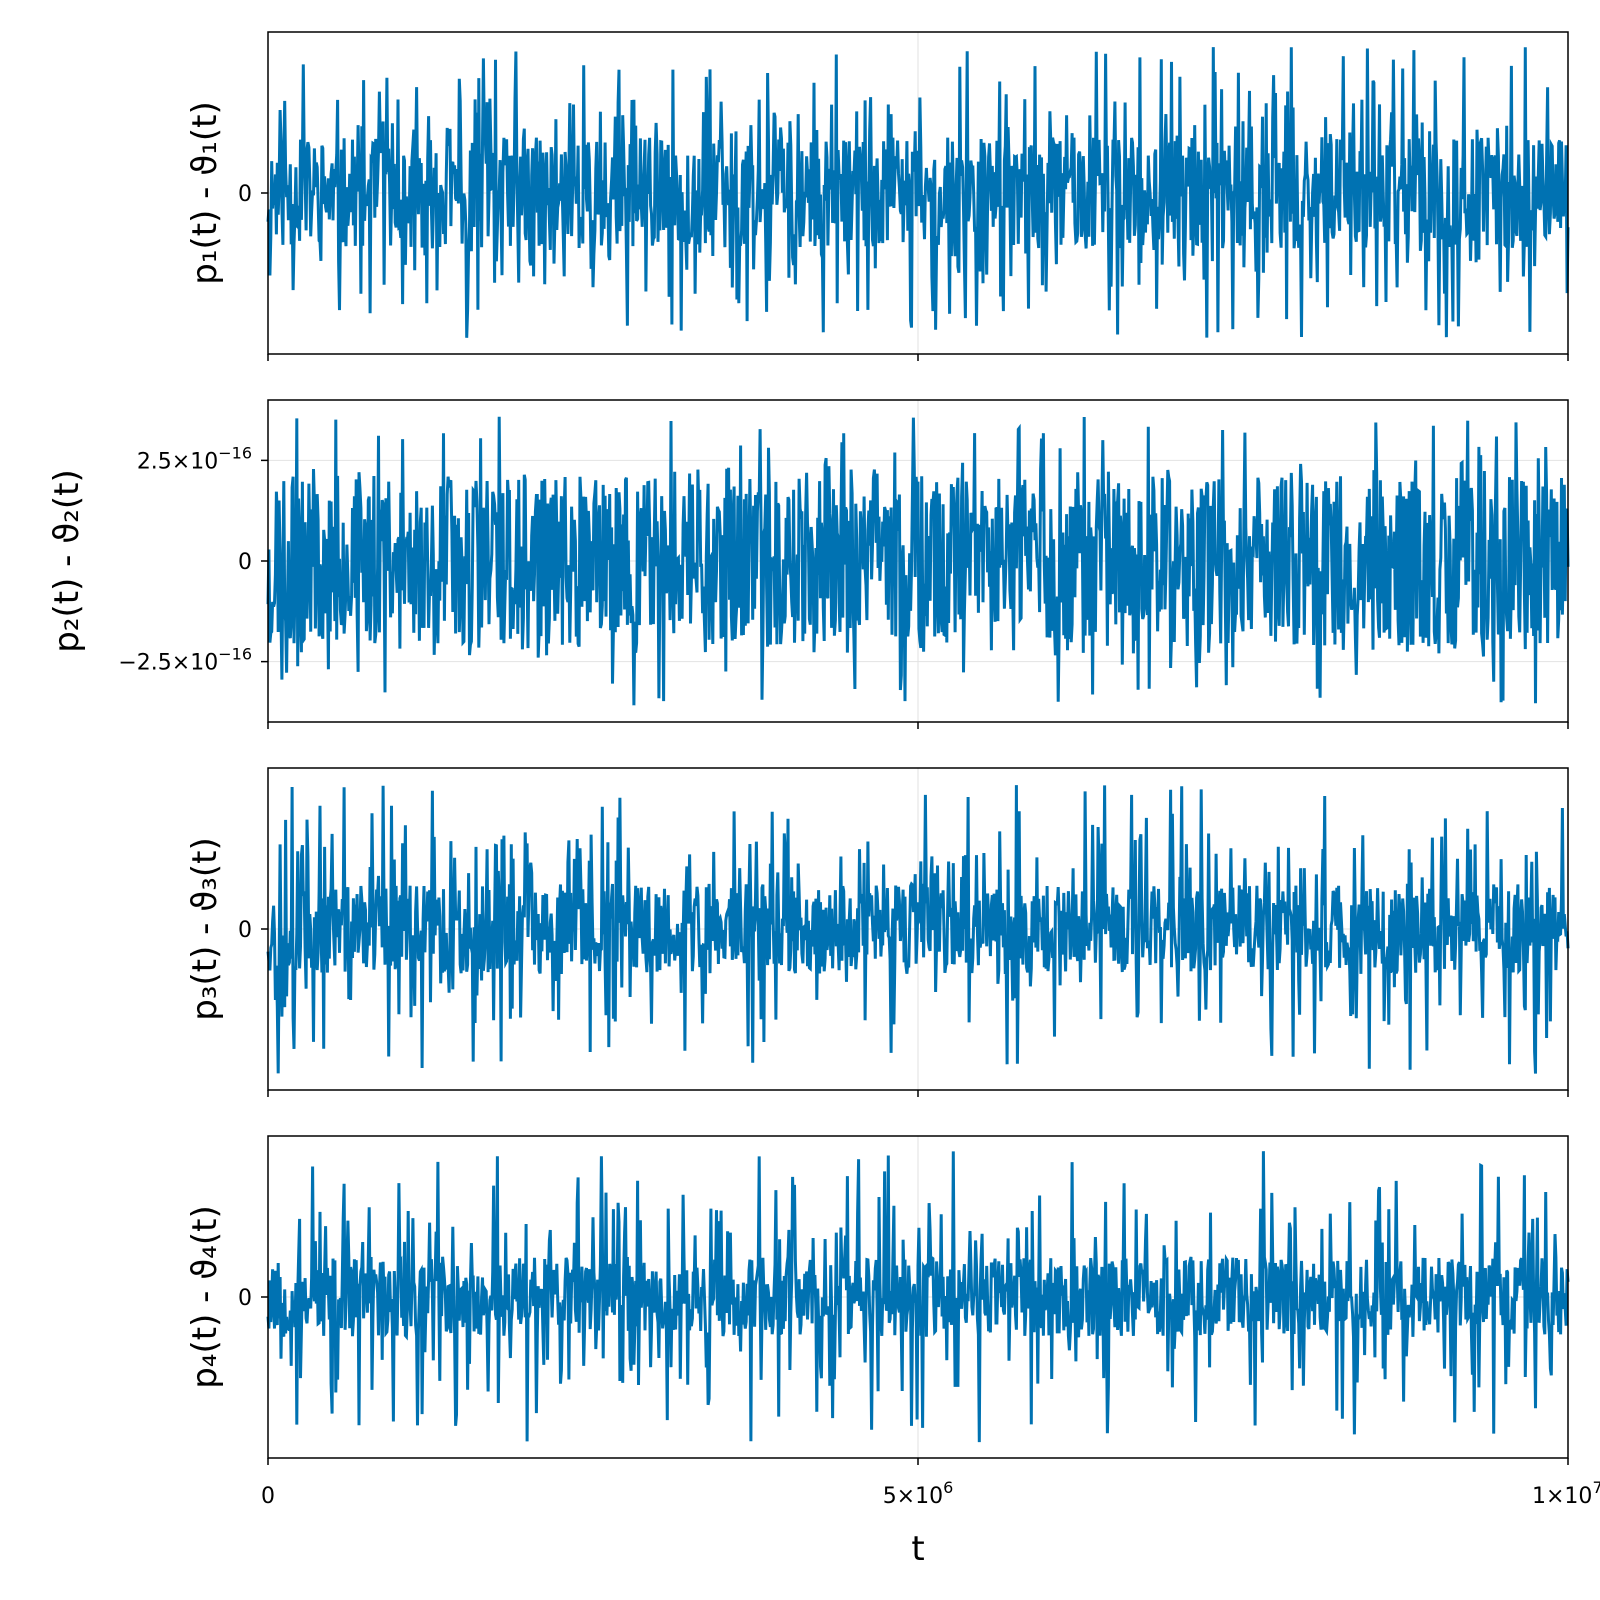  What do you see at coordinates (268, 1496) in the screenshot?
I see `x-tick-label: 0` at bounding box center [268, 1496].